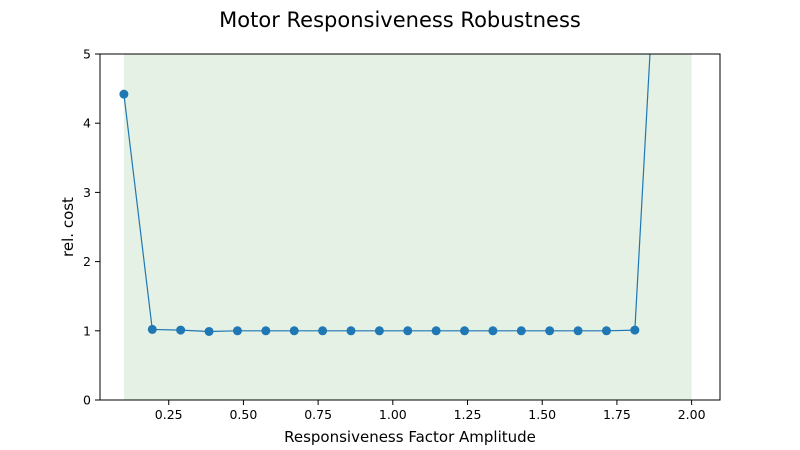  What do you see at coordinates (87, 192) in the screenshot?
I see `y-tick-label: 3` at bounding box center [87, 192].